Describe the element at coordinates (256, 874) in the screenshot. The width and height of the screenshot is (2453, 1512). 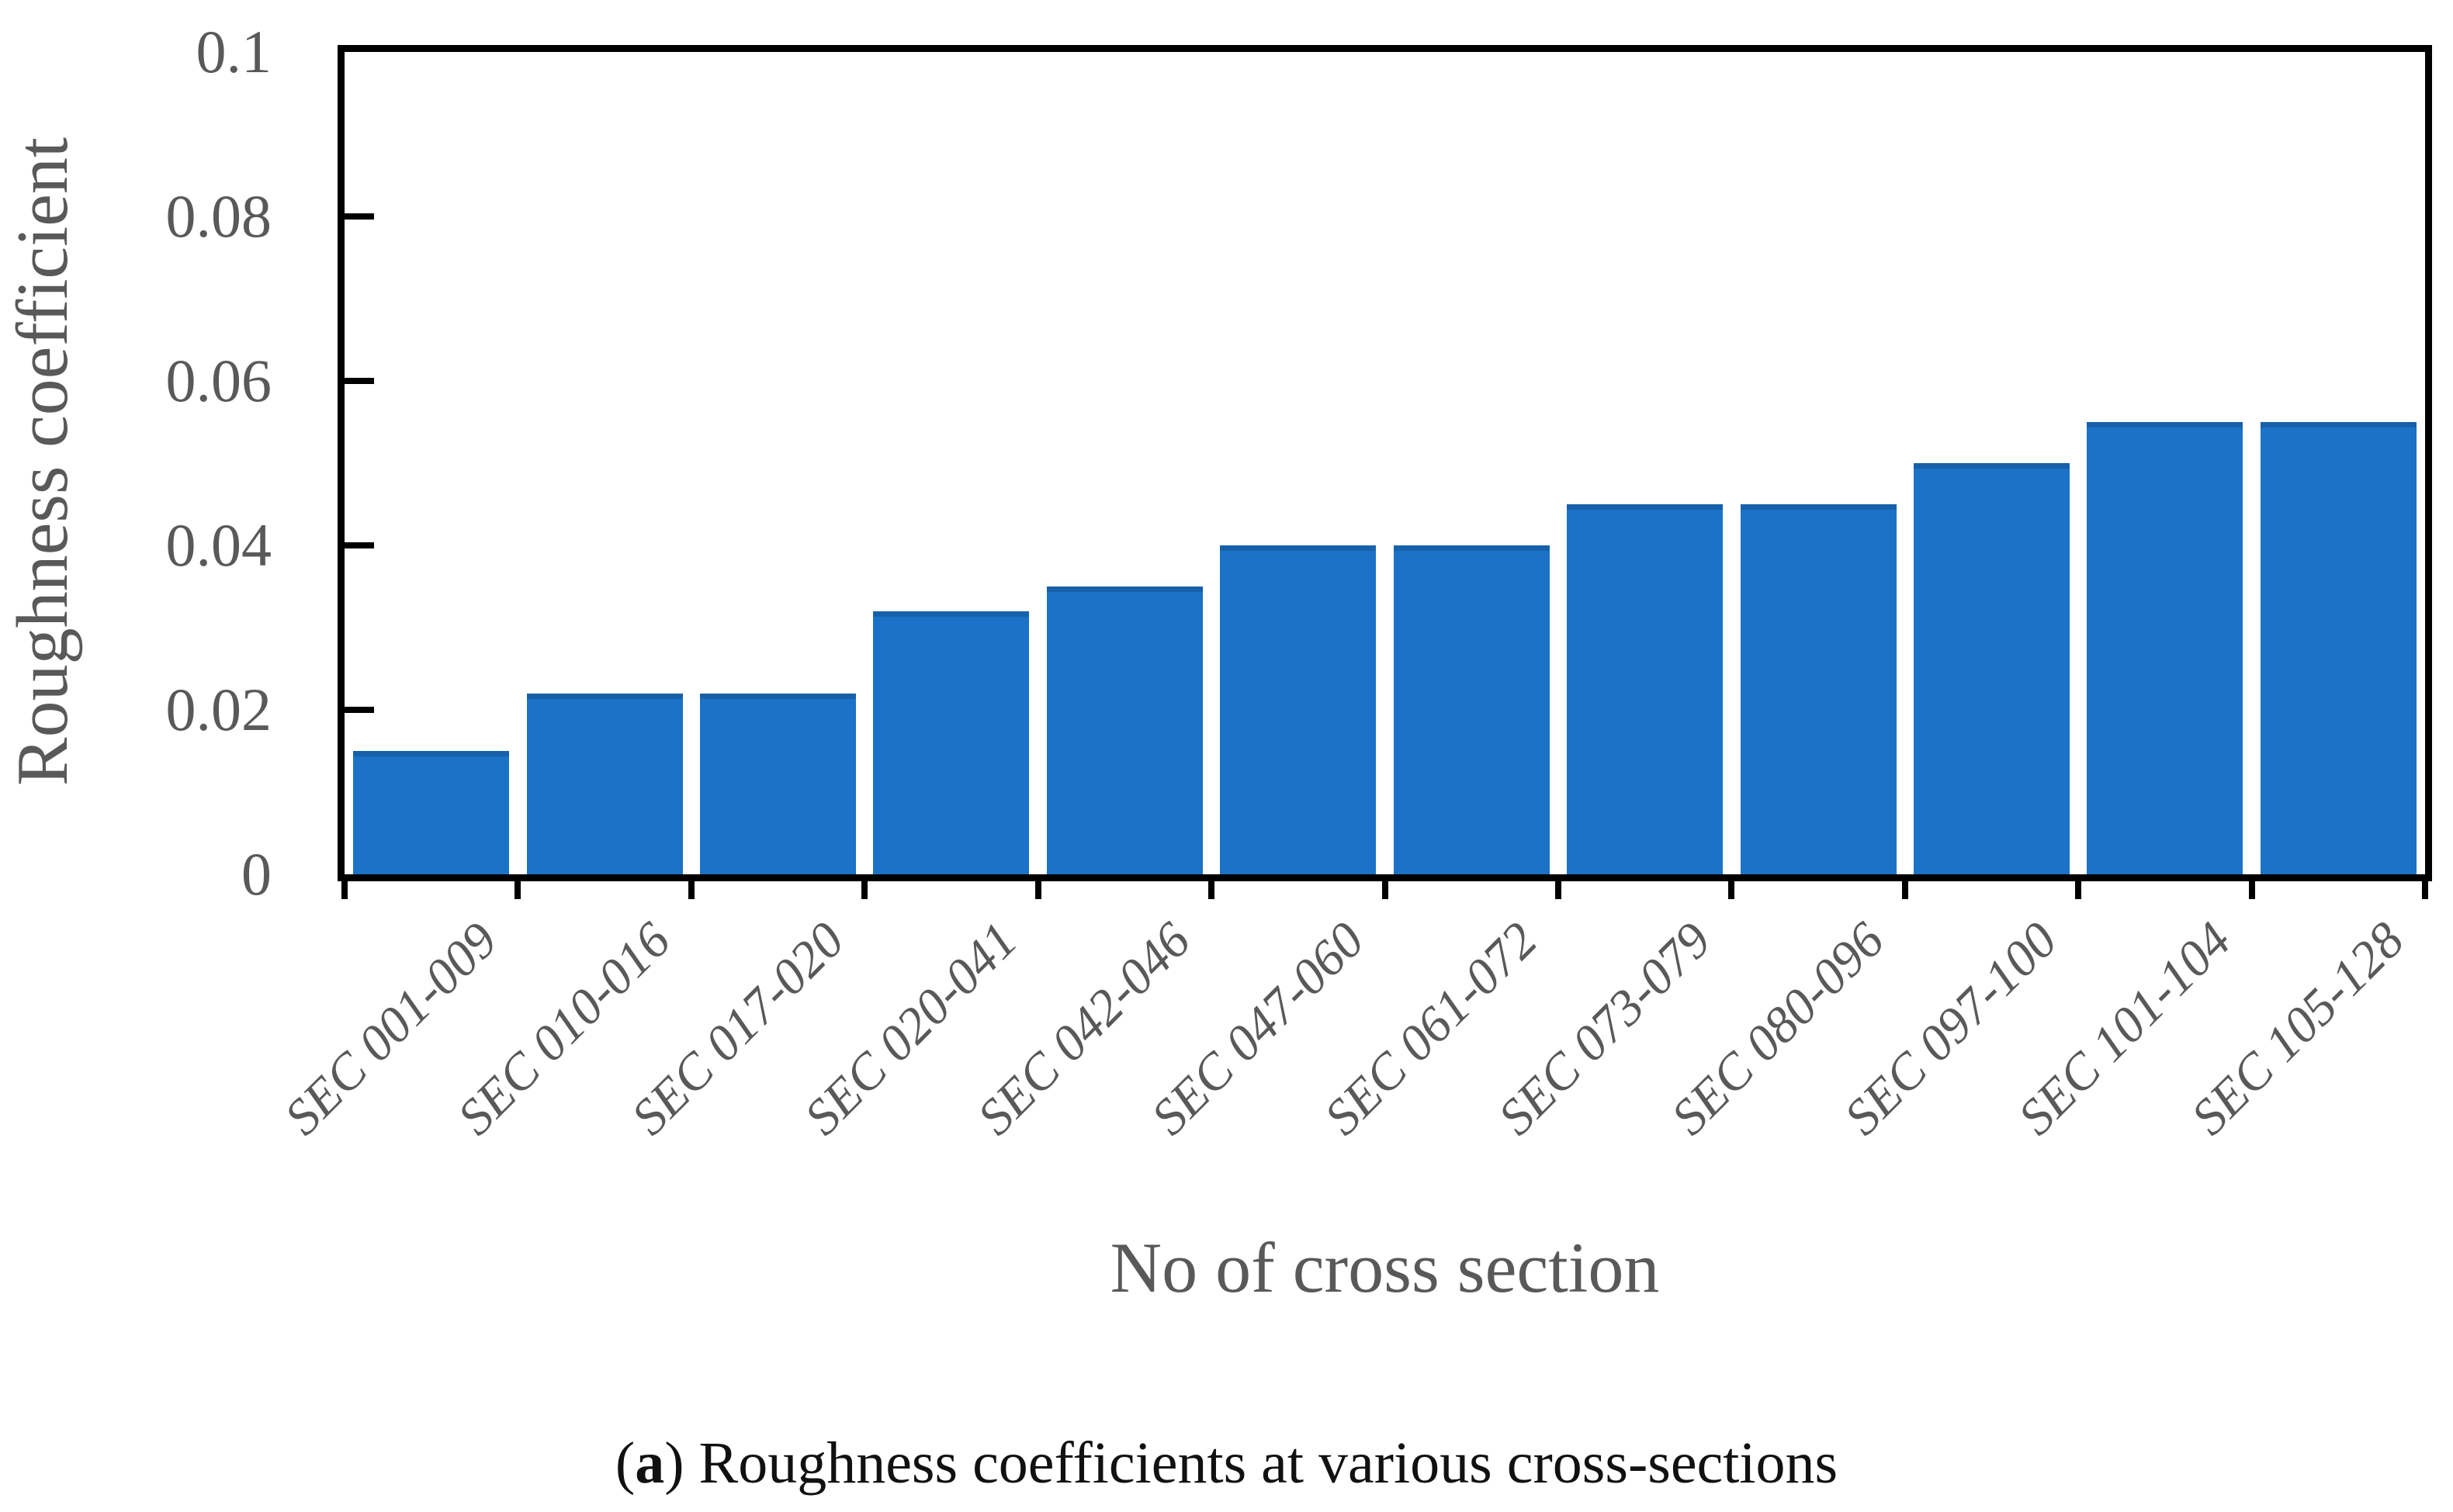
I see `y-tick-label: 0` at that location.